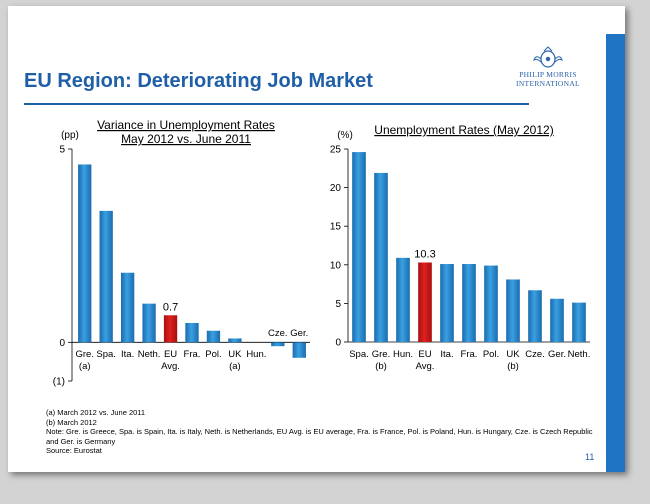 This screenshot has width=650, height=504. Describe the element at coordinates (336, 227) in the screenshot. I see `rate-y-tick-label: 15` at that location.